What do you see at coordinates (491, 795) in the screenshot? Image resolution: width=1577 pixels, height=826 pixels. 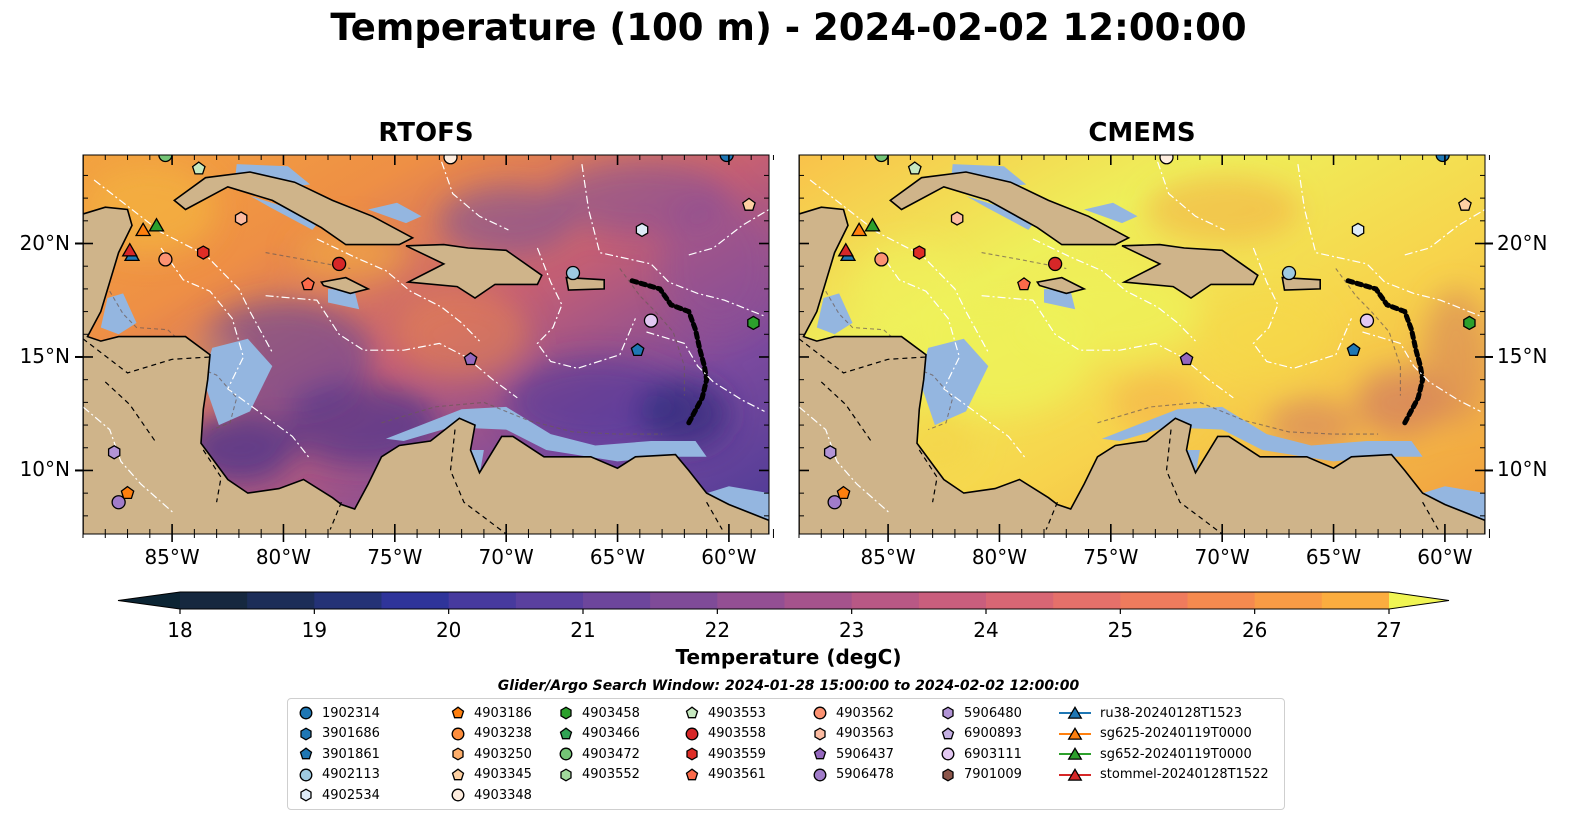 I see `legend-item: 4903348` at bounding box center [491, 795].